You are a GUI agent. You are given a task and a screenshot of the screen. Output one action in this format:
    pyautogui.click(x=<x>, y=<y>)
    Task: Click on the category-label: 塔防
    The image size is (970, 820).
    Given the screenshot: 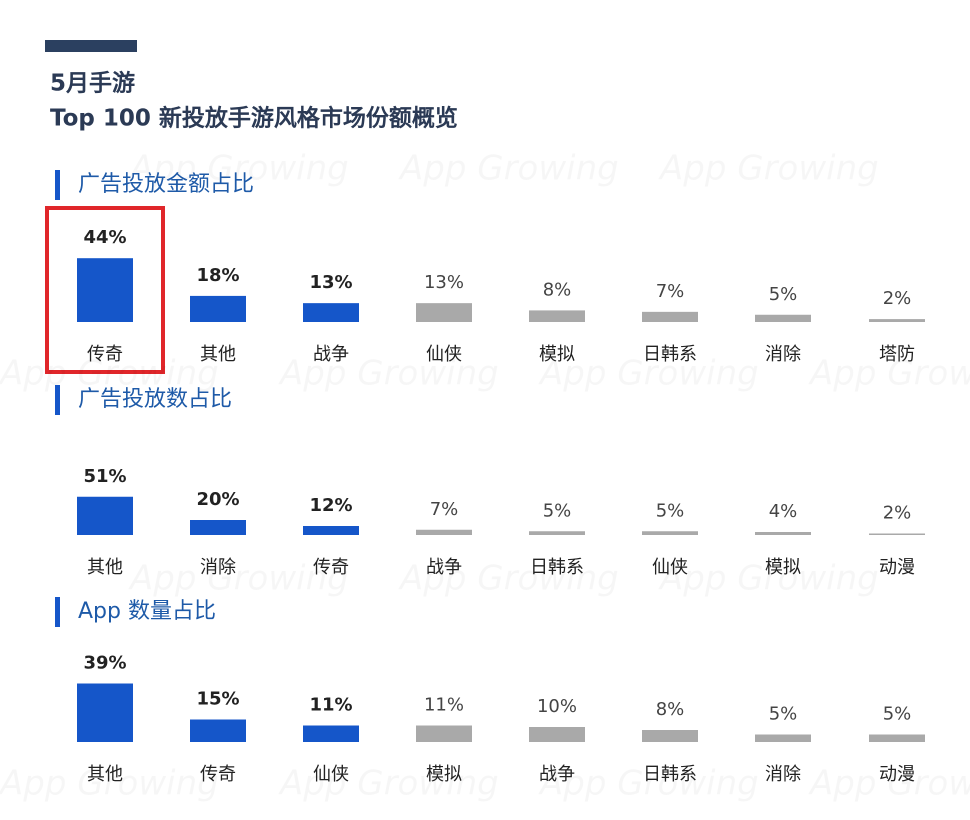 What is the action you would take?
    pyautogui.click(x=897, y=354)
    